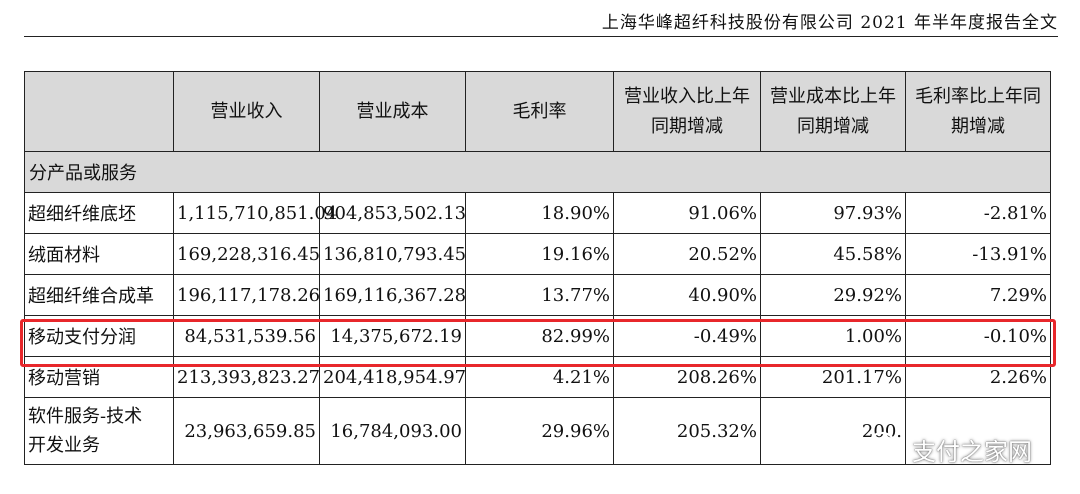  I want to click on cell-margin: 13.77%, so click(539, 295).